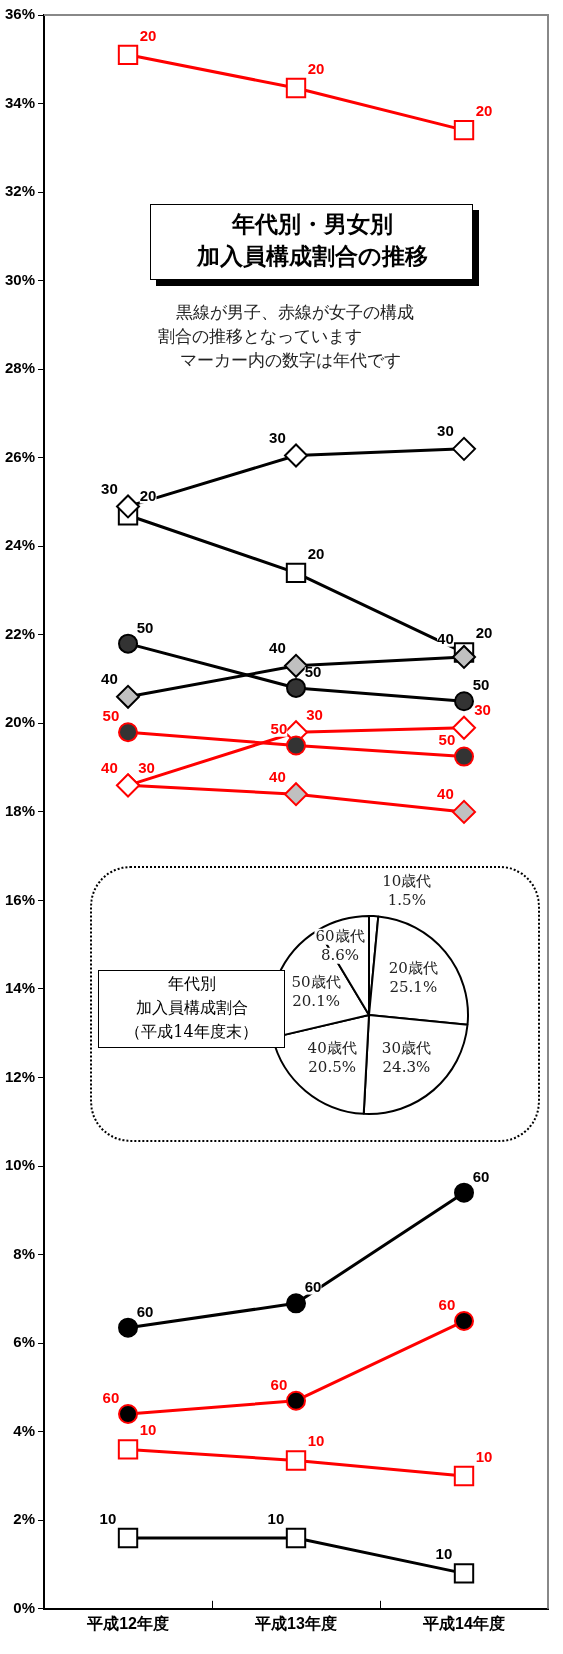 The image size is (563, 1654). What do you see at coordinates (24, 1253) in the screenshot?
I see `y-tick-label: 8%` at bounding box center [24, 1253].